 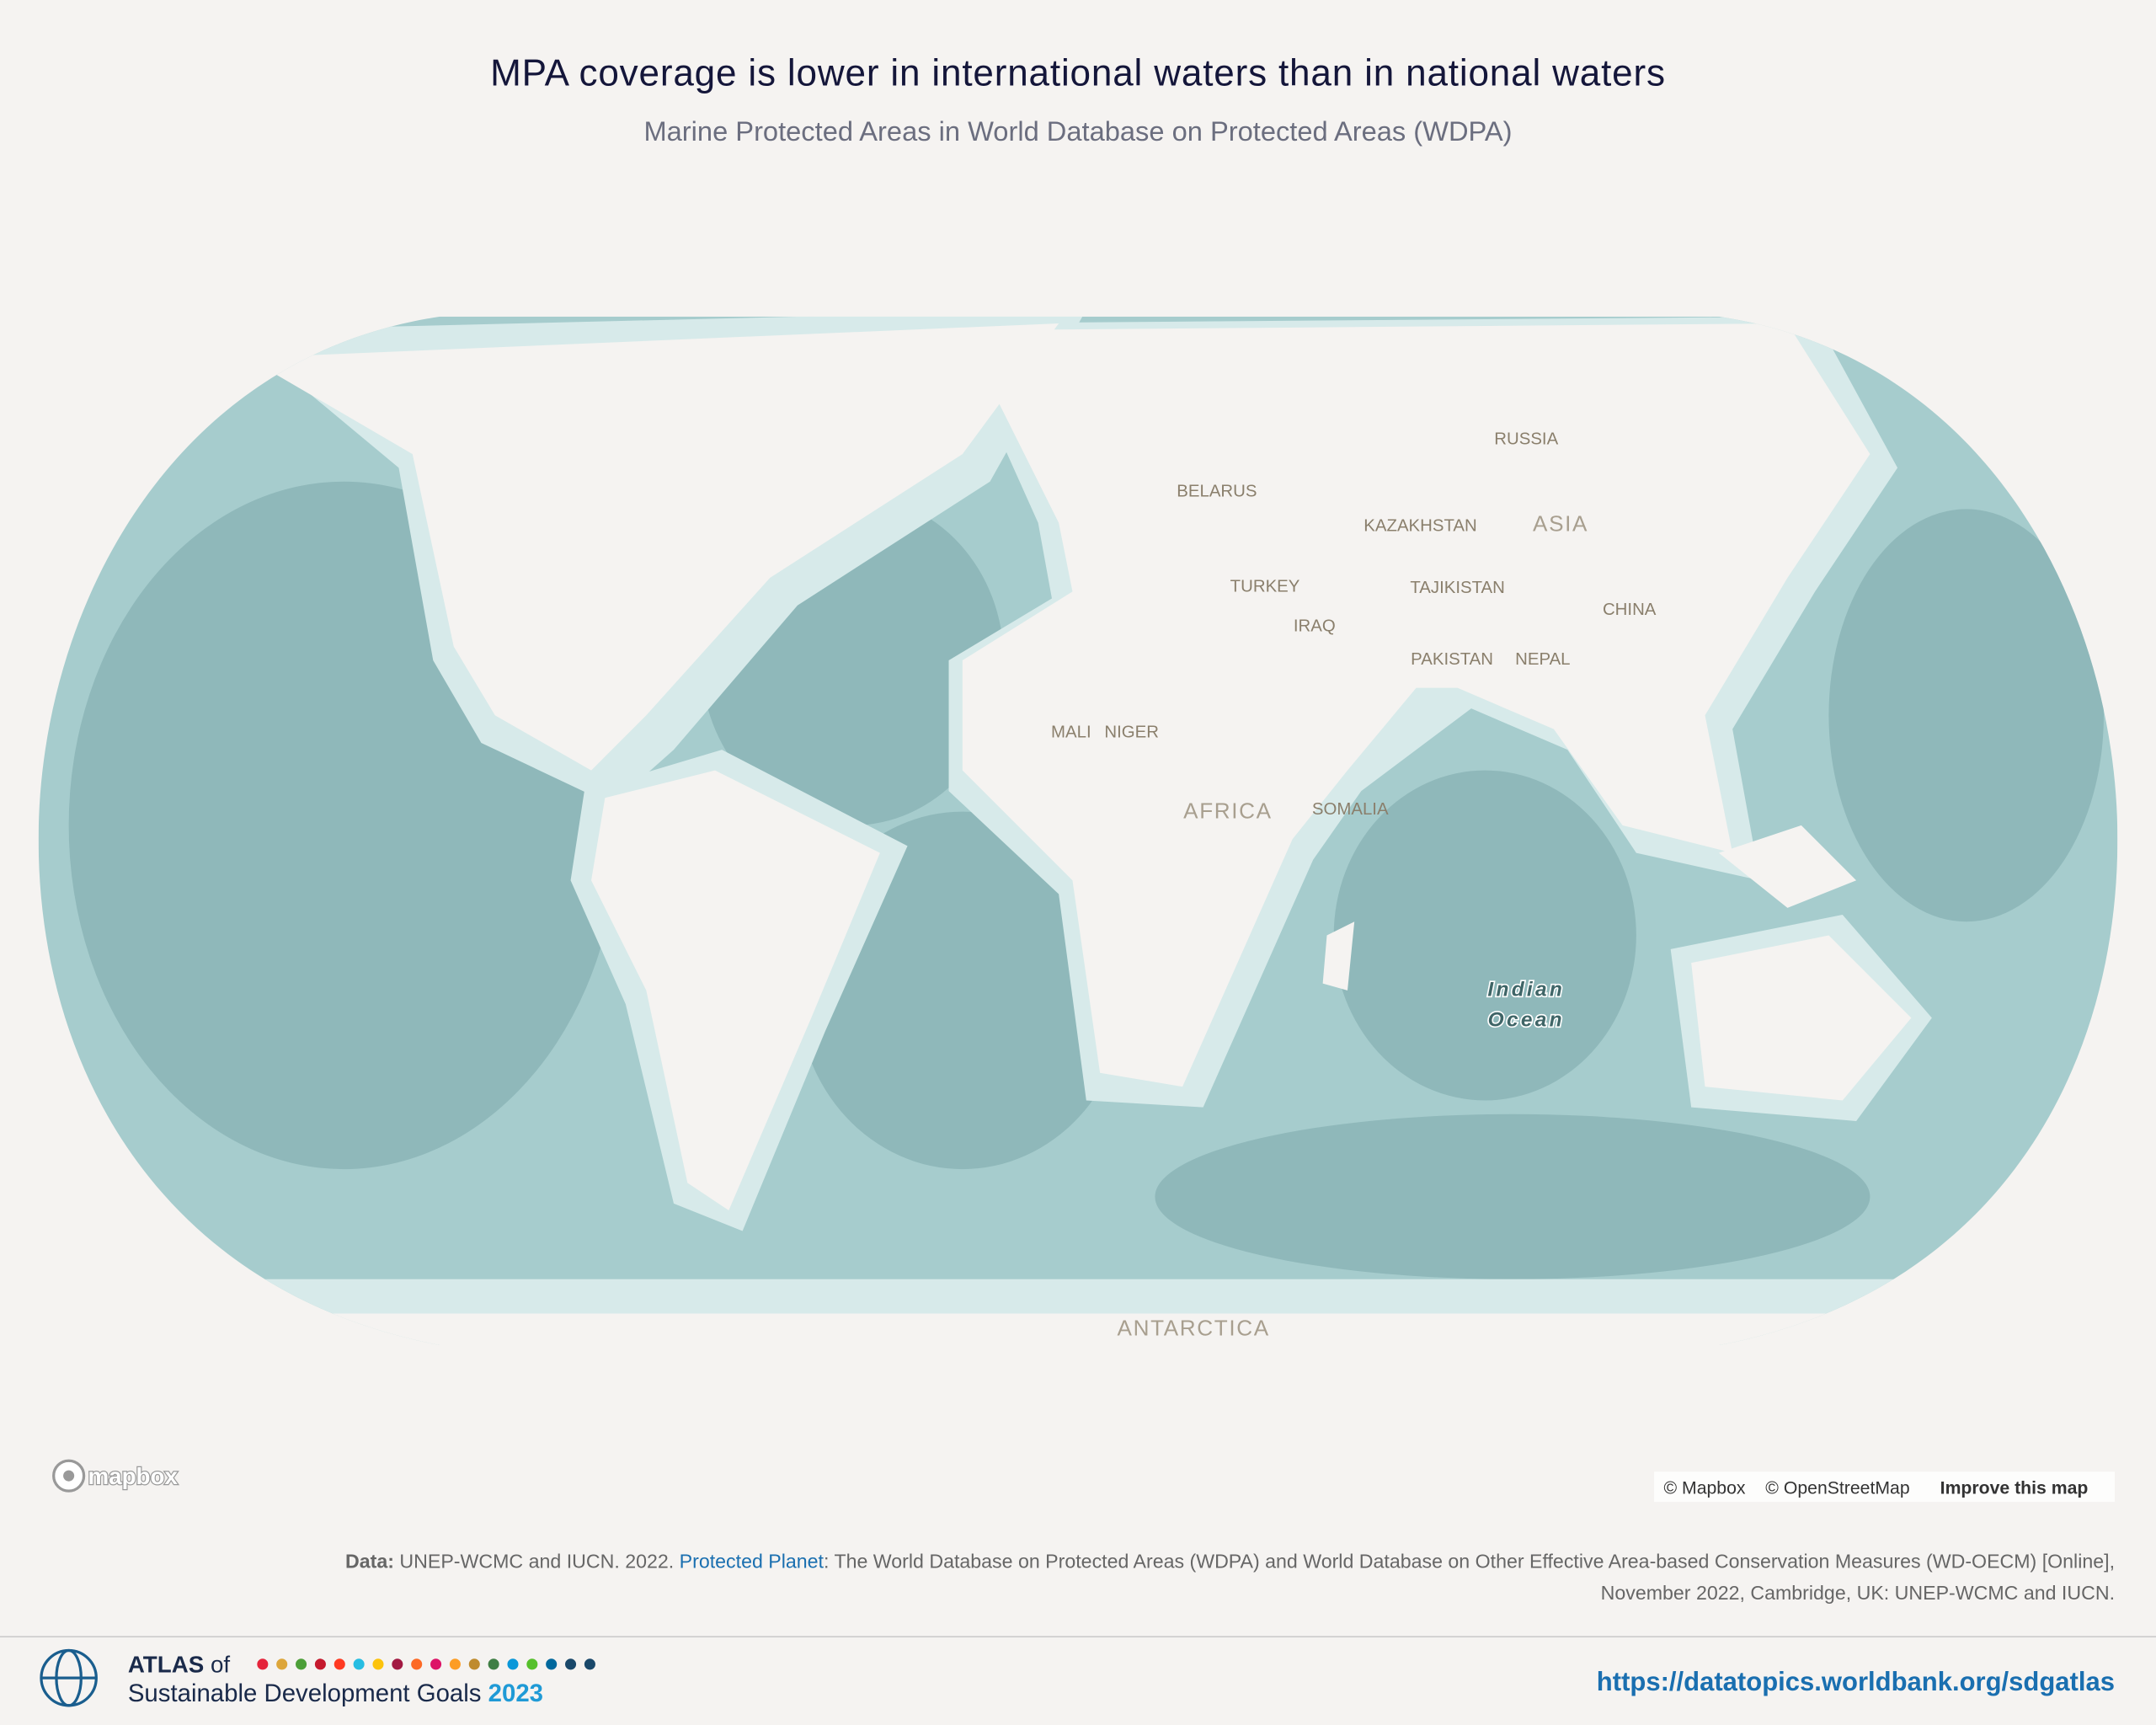 I want to click on map-label: NIGER, so click(x=1131, y=732).